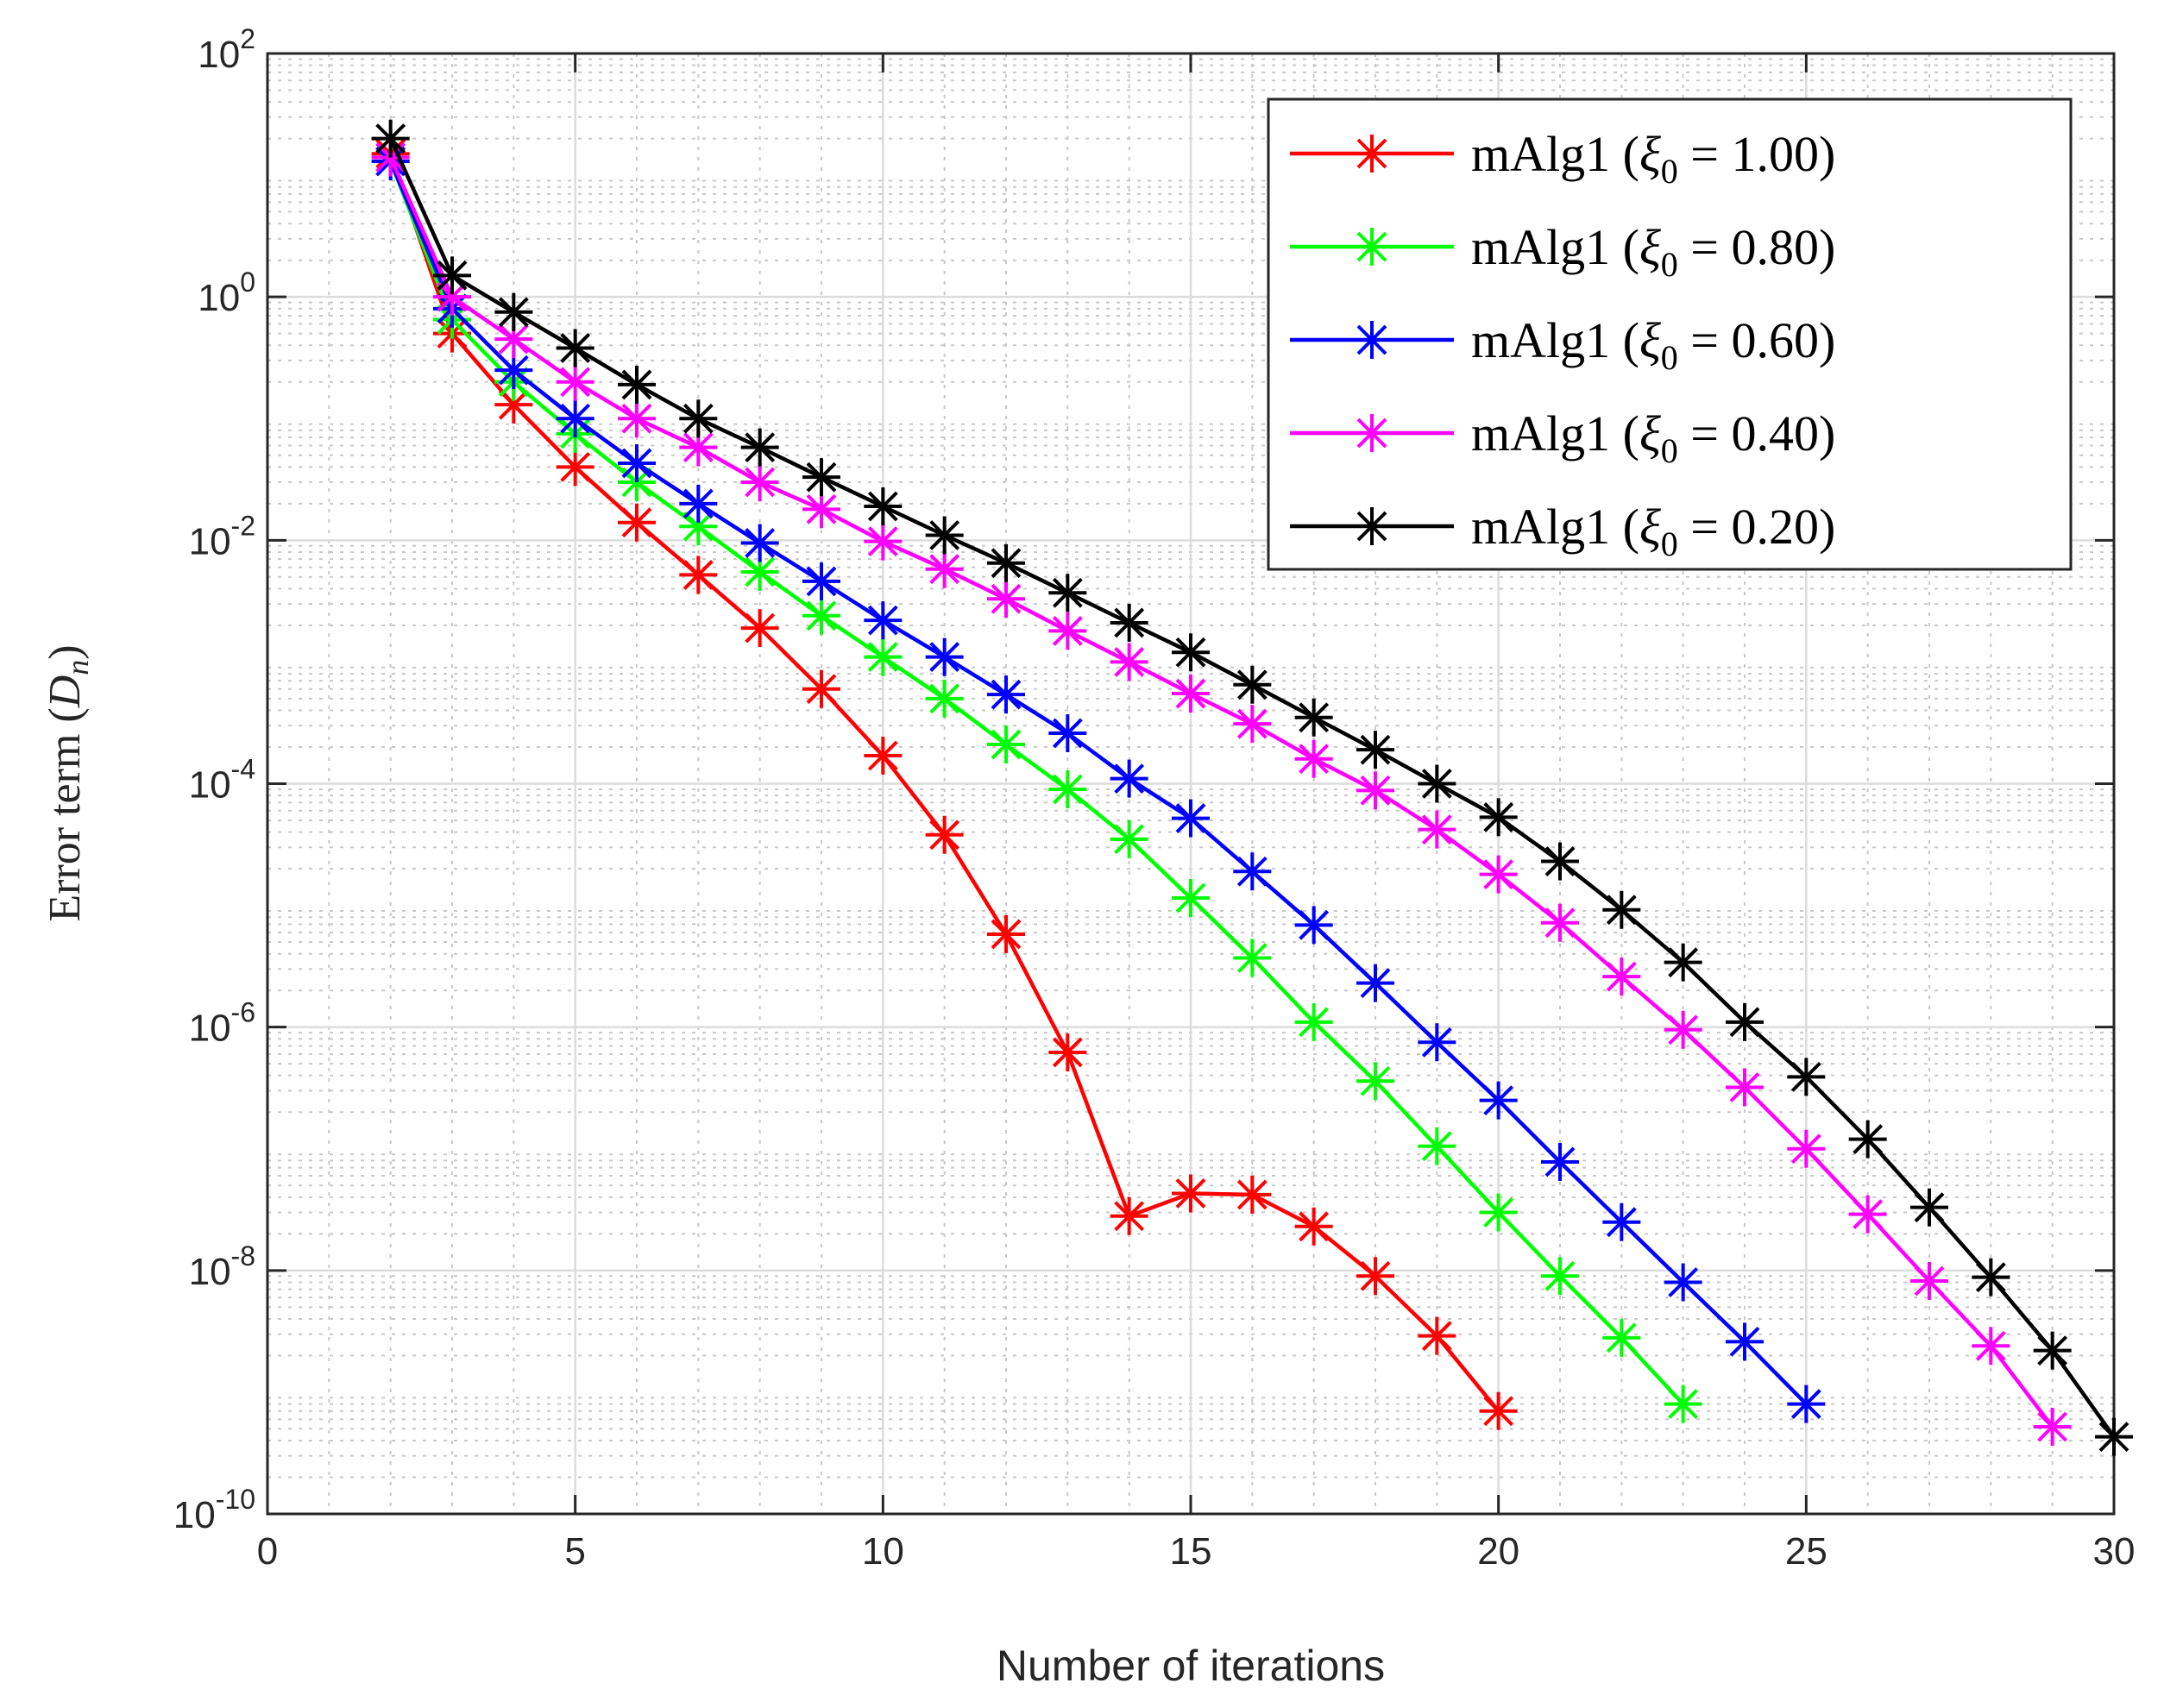 This screenshot has width=2164, height=1708. I want to click on y-tick-exponent: -8, so click(243, 1256).